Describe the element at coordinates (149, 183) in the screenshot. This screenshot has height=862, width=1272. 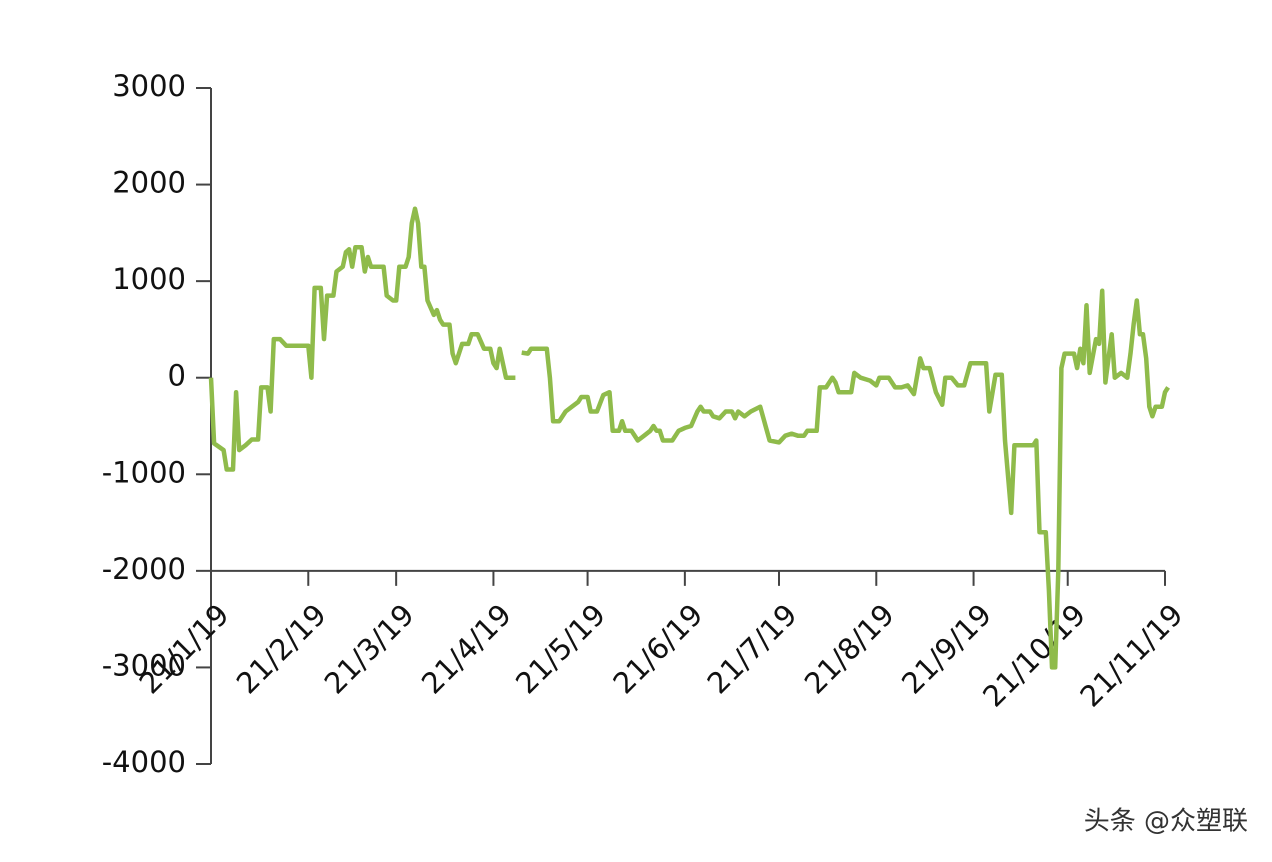
I see `y-tick-label: 2000` at that location.